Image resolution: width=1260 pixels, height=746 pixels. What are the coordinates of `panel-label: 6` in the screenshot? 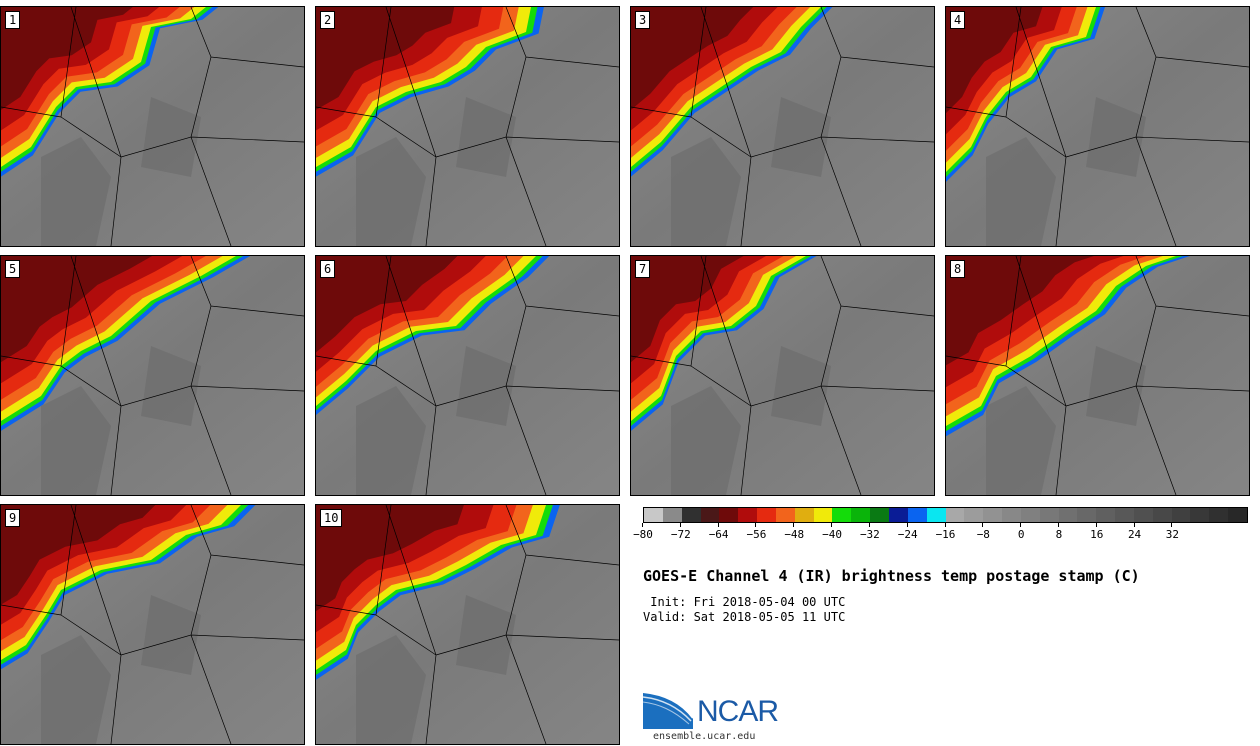 It's located at (328, 269).